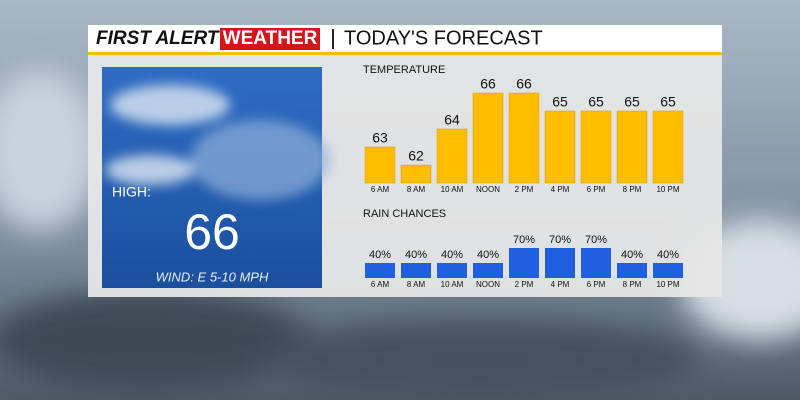  Describe the element at coordinates (404, 70) in the screenshot. I see `chart-title: TEMPERATURE` at that location.